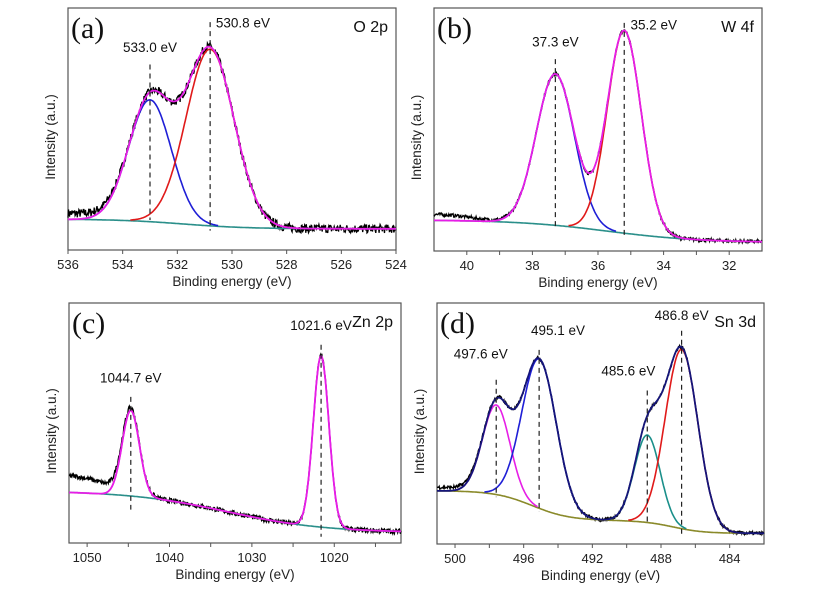 The image size is (830, 595). What do you see at coordinates (334, 557) in the screenshot?
I see `x-tick-label: 1020` at bounding box center [334, 557].